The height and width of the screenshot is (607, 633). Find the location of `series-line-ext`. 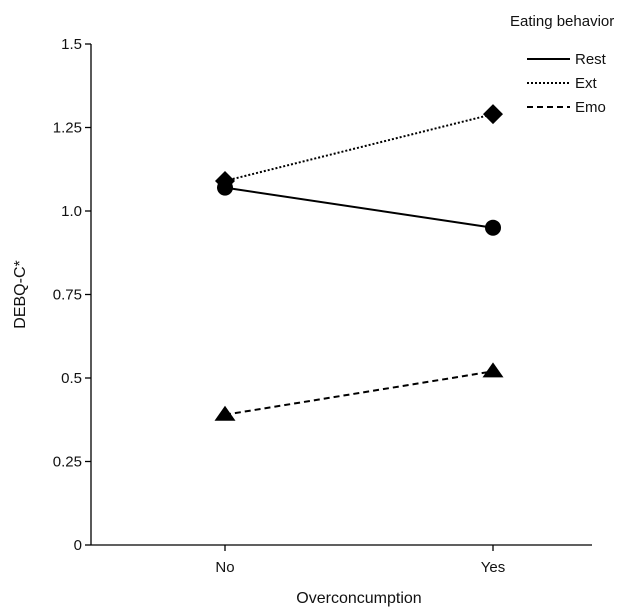

series-line-ext is located at coordinates (359, 147).